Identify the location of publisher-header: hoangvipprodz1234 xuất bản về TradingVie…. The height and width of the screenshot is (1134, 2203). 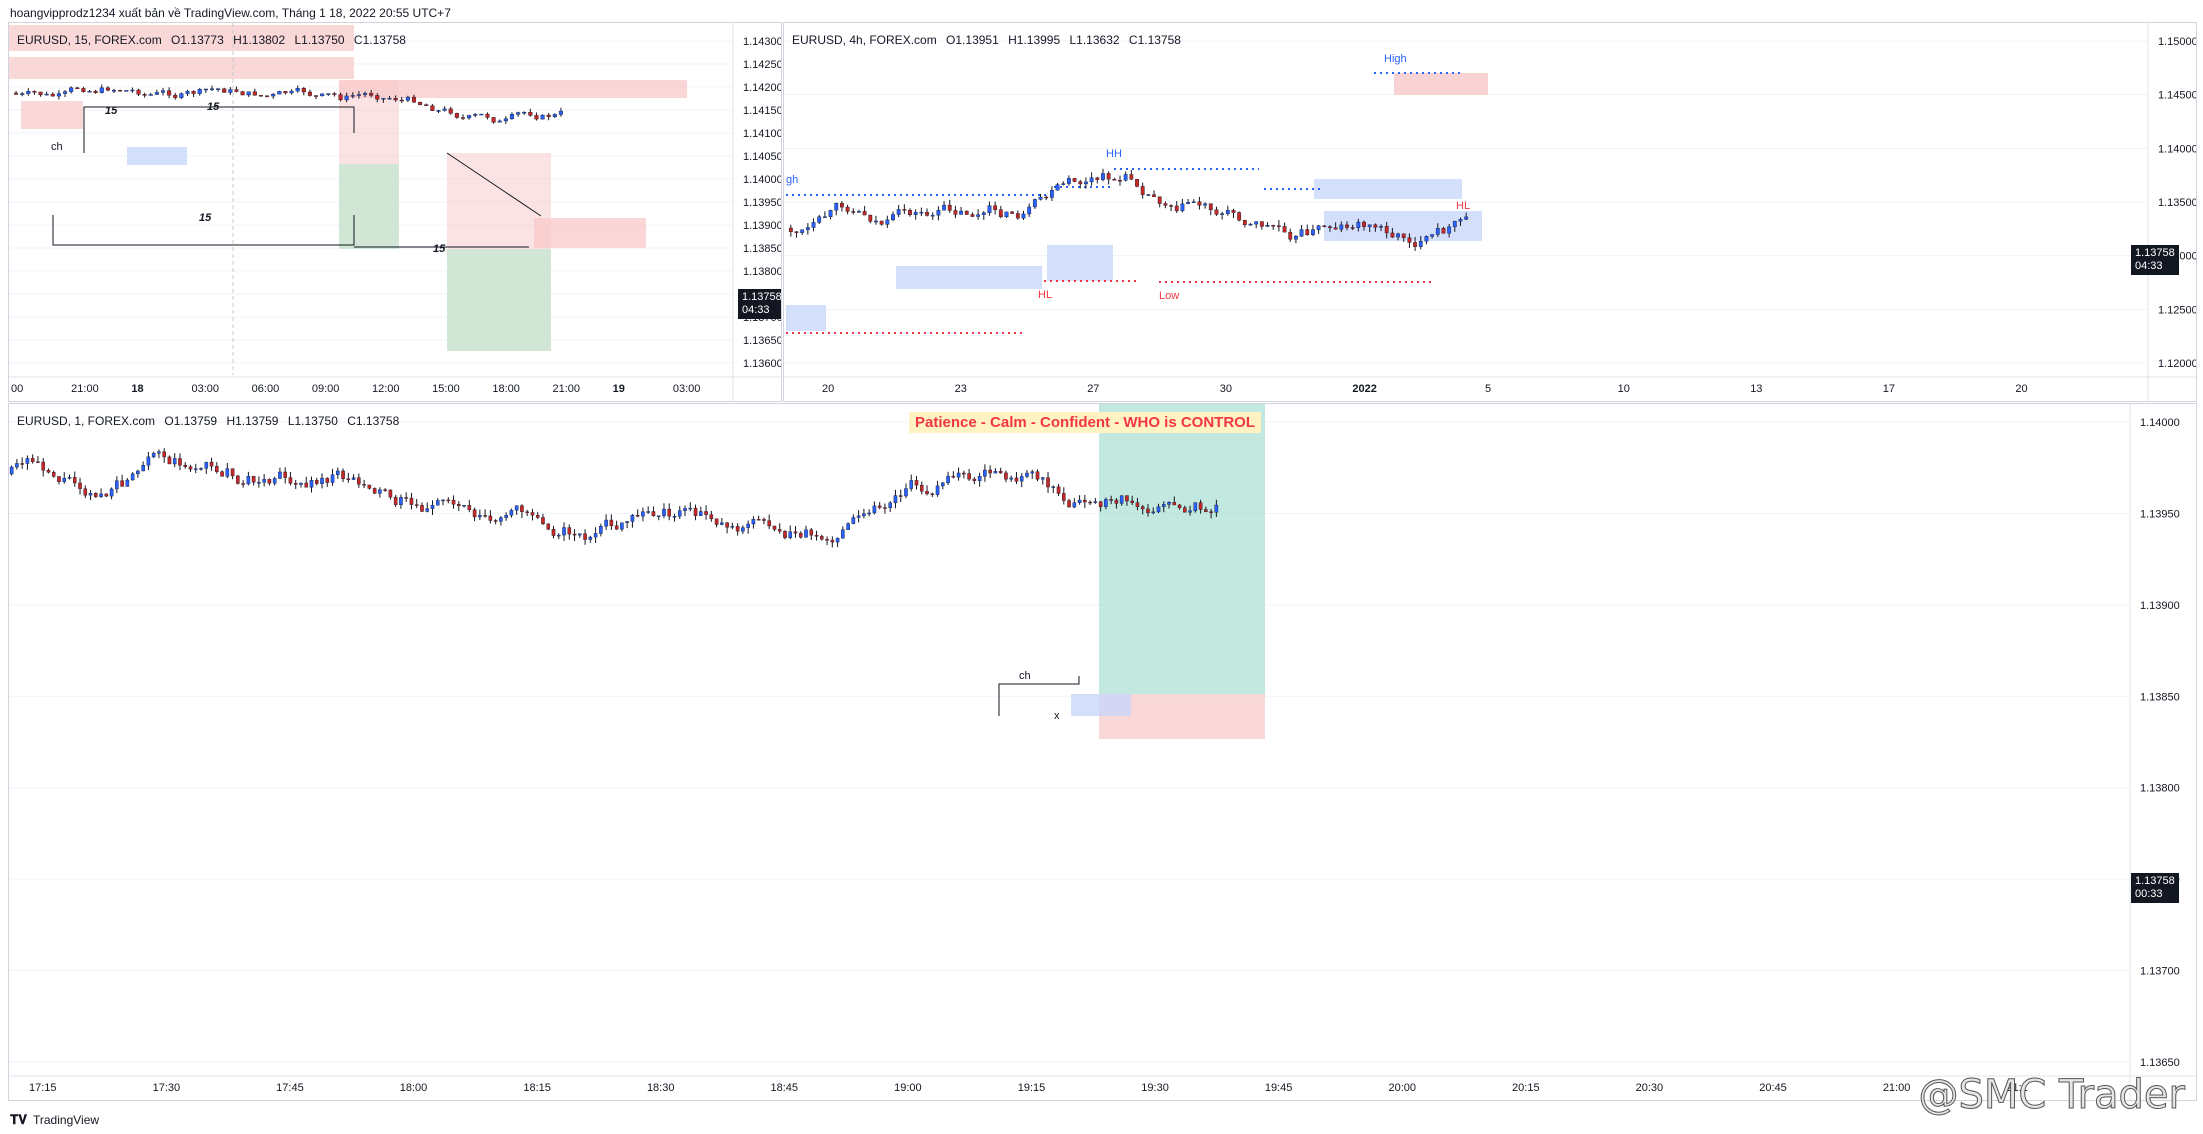
(230, 13).